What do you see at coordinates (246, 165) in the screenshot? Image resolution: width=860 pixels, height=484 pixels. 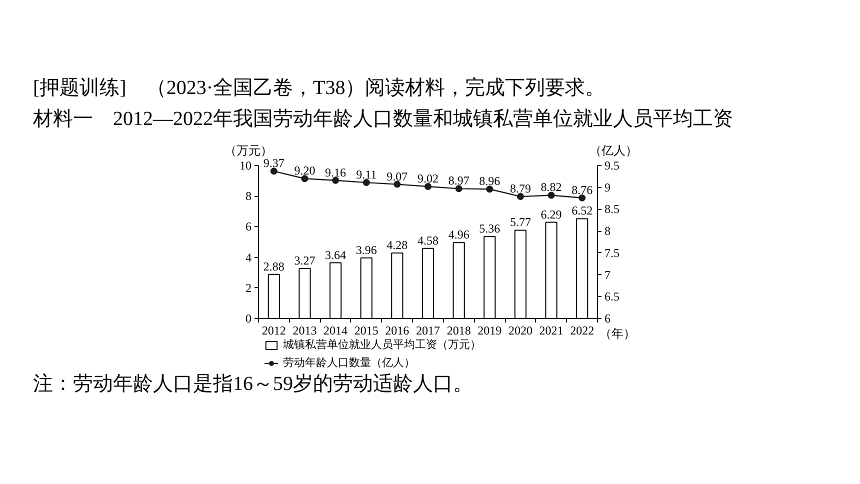 I see `y-tick-label: 10` at bounding box center [246, 165].